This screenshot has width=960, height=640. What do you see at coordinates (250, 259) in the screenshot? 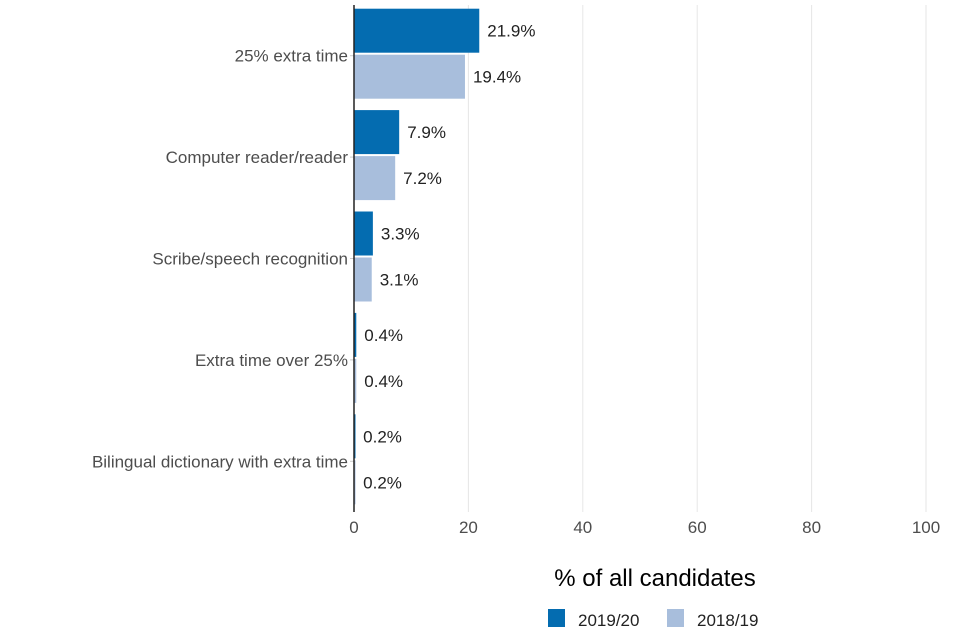
I see `category-label: Scribe/speech recognition` at bounding box center [250, 259].